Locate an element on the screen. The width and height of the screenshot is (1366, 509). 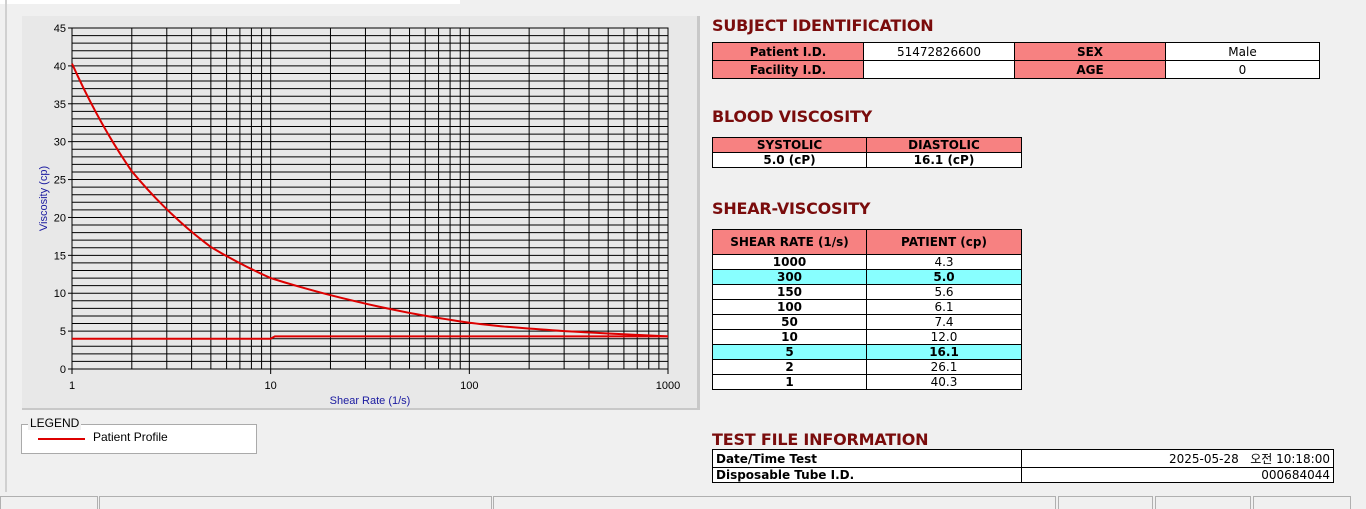
shear-row: 5 16.1 is located at coordinates (867, 352).